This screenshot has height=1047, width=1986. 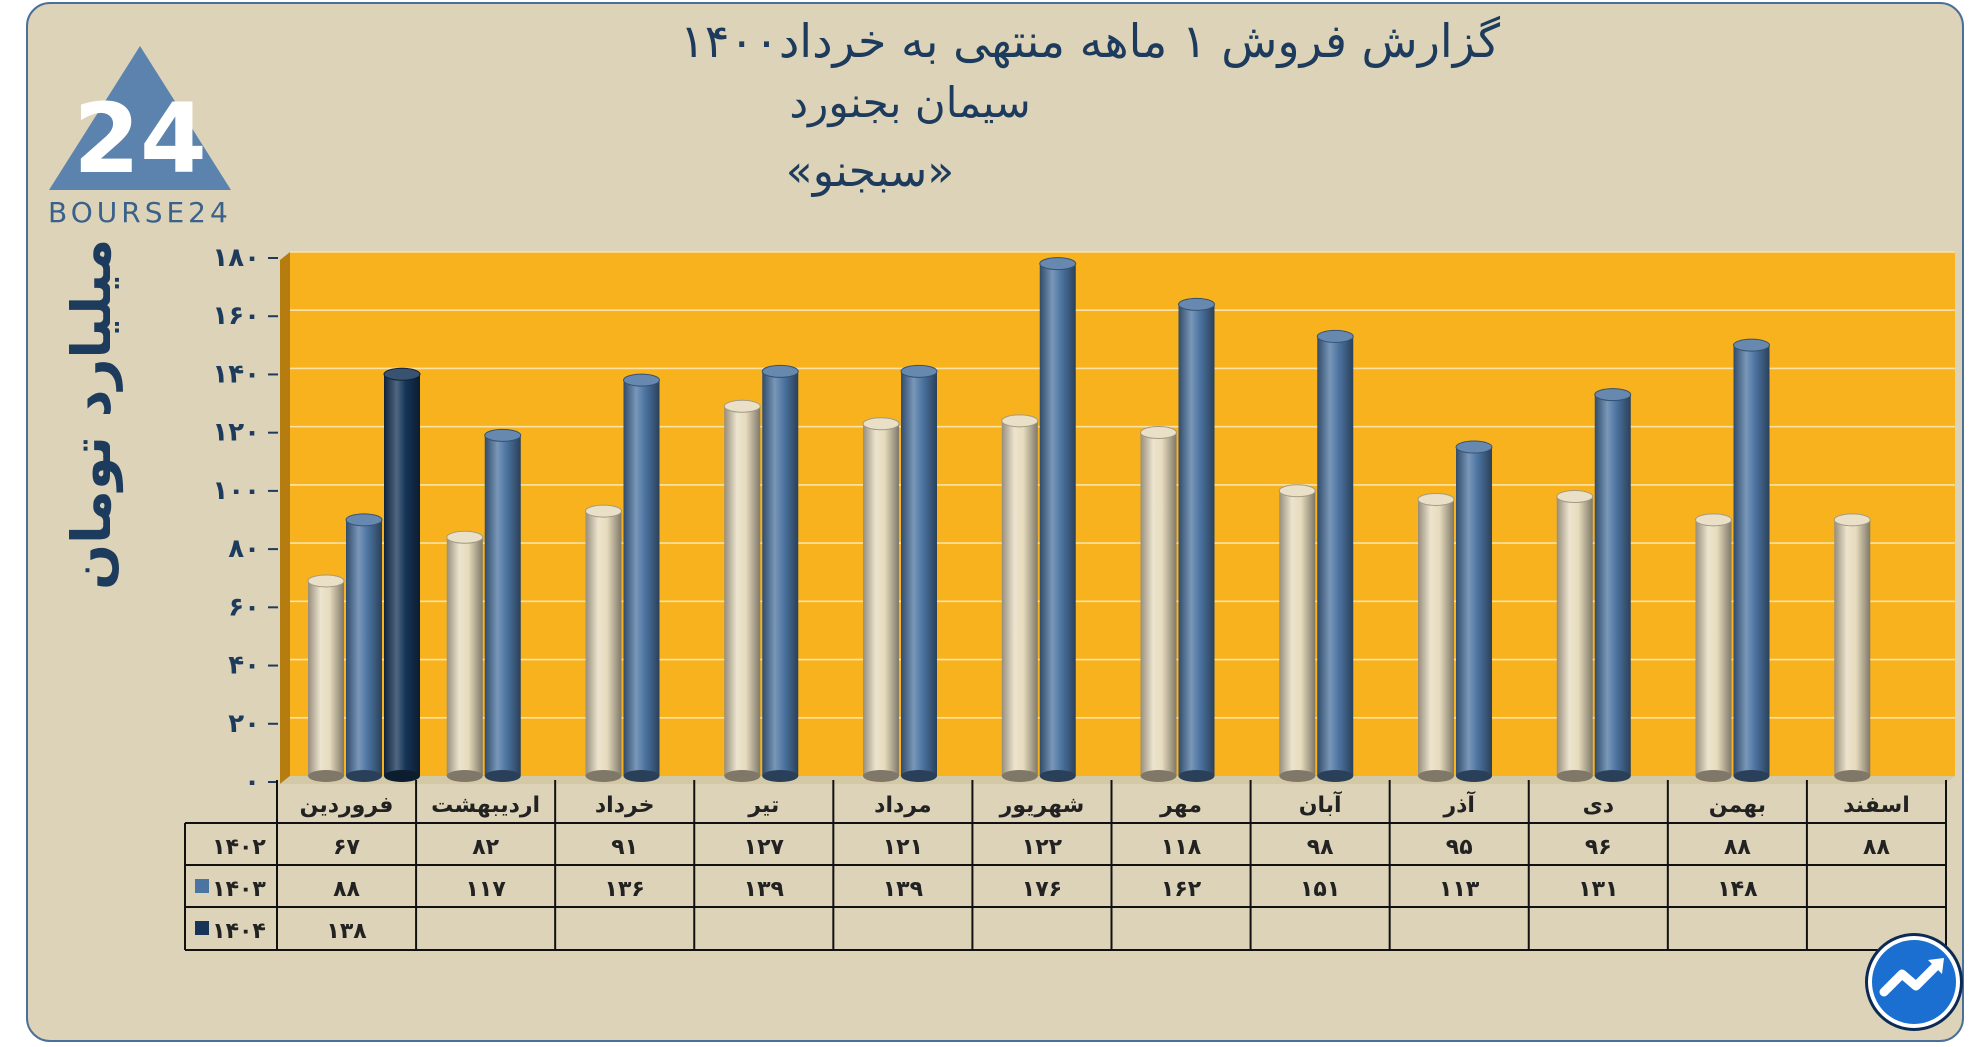 I want to click on data-label-۱۴۰۲-دی: ۹۶, so click(x=1598, y=847).